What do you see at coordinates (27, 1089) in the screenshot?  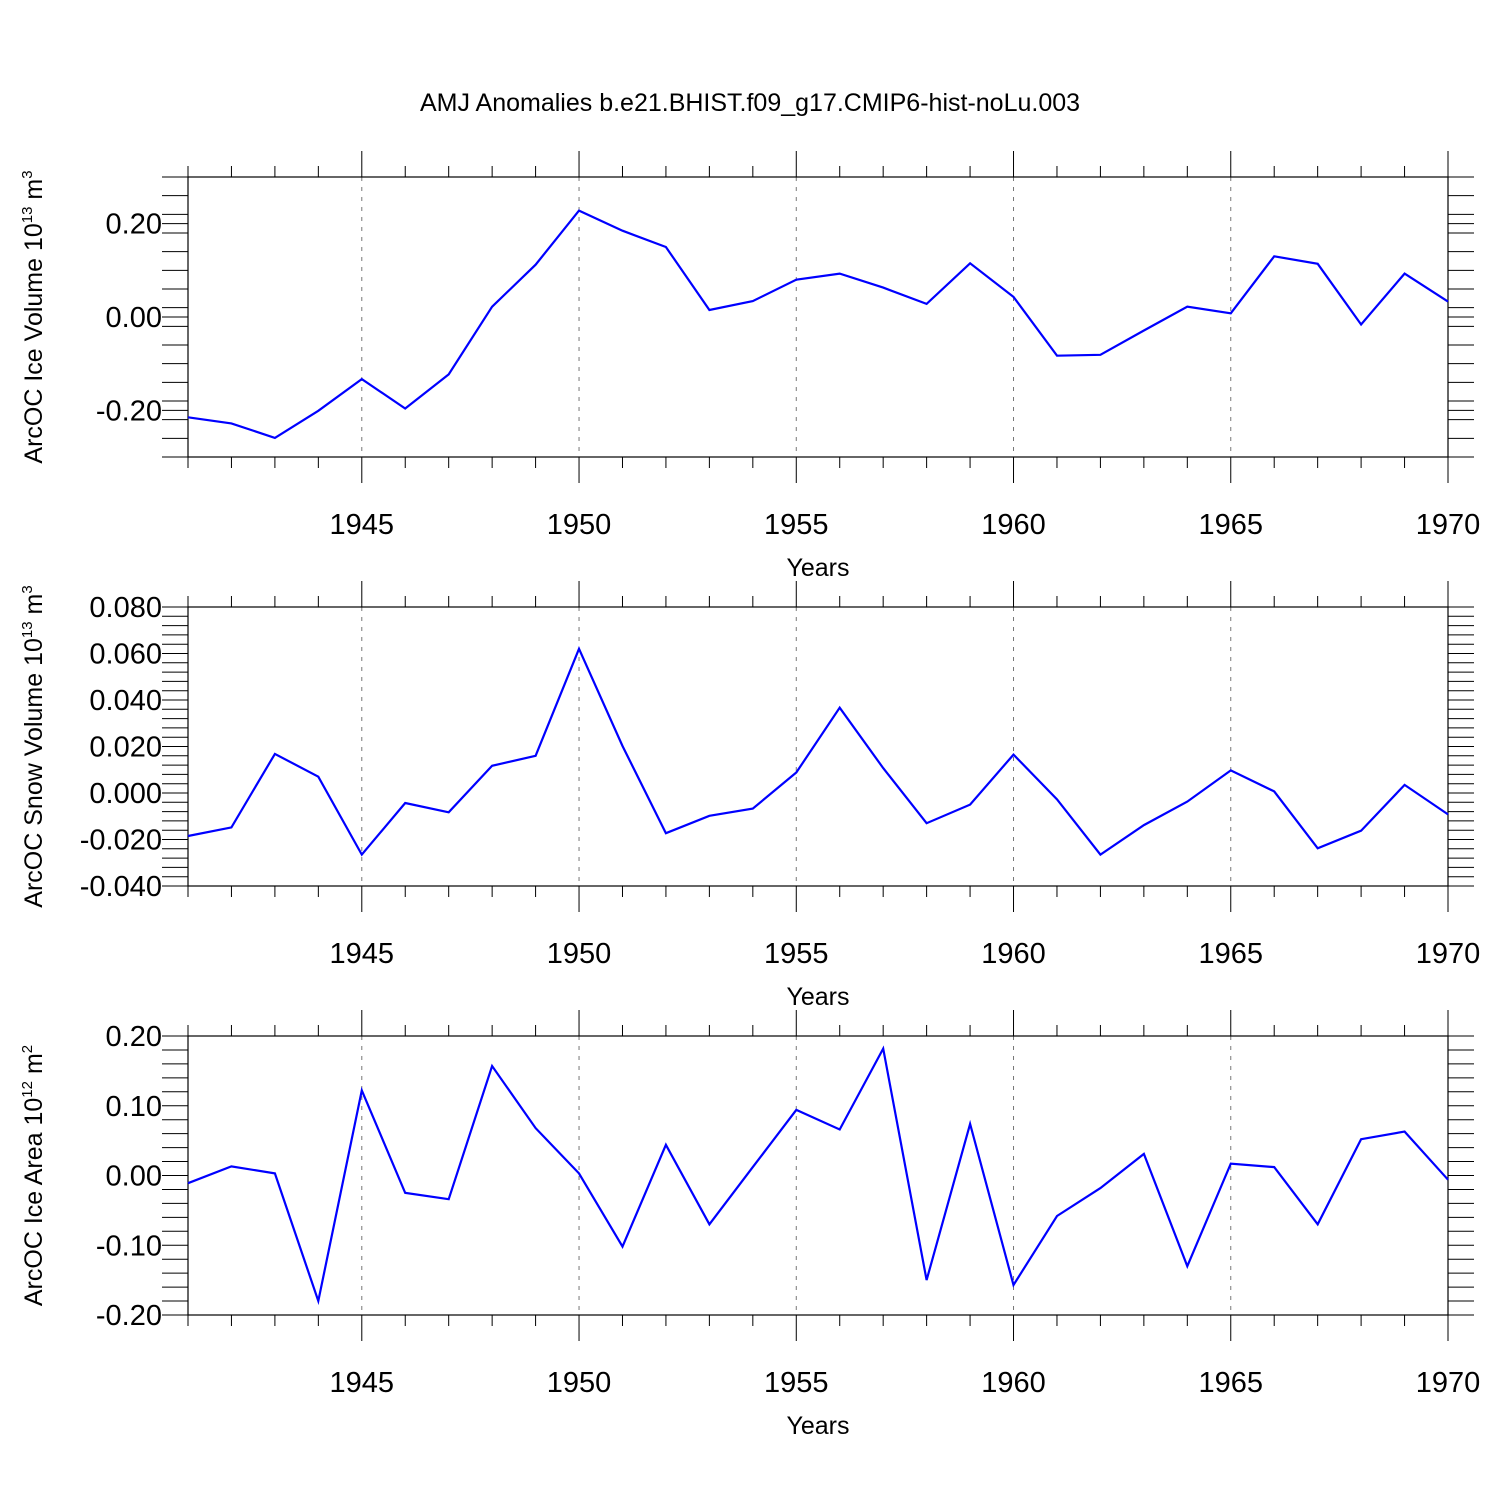 I see `y-axis-label-exponent: 12` at bounding box center [27, 1089].